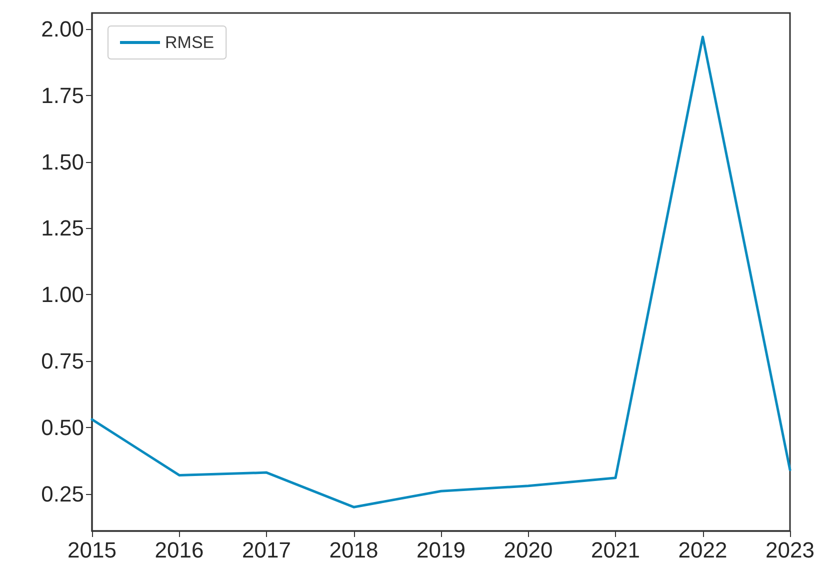  I want to click on x-tick-label: 2019, so click(441, 550).